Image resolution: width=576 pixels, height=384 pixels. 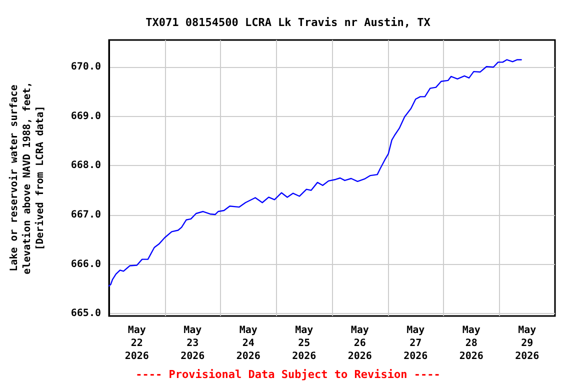 What do you see at coordinates (248, 343) in the screenshot?
I see `x-tick-label: May 24 2026` at bounding box center [248, 343].